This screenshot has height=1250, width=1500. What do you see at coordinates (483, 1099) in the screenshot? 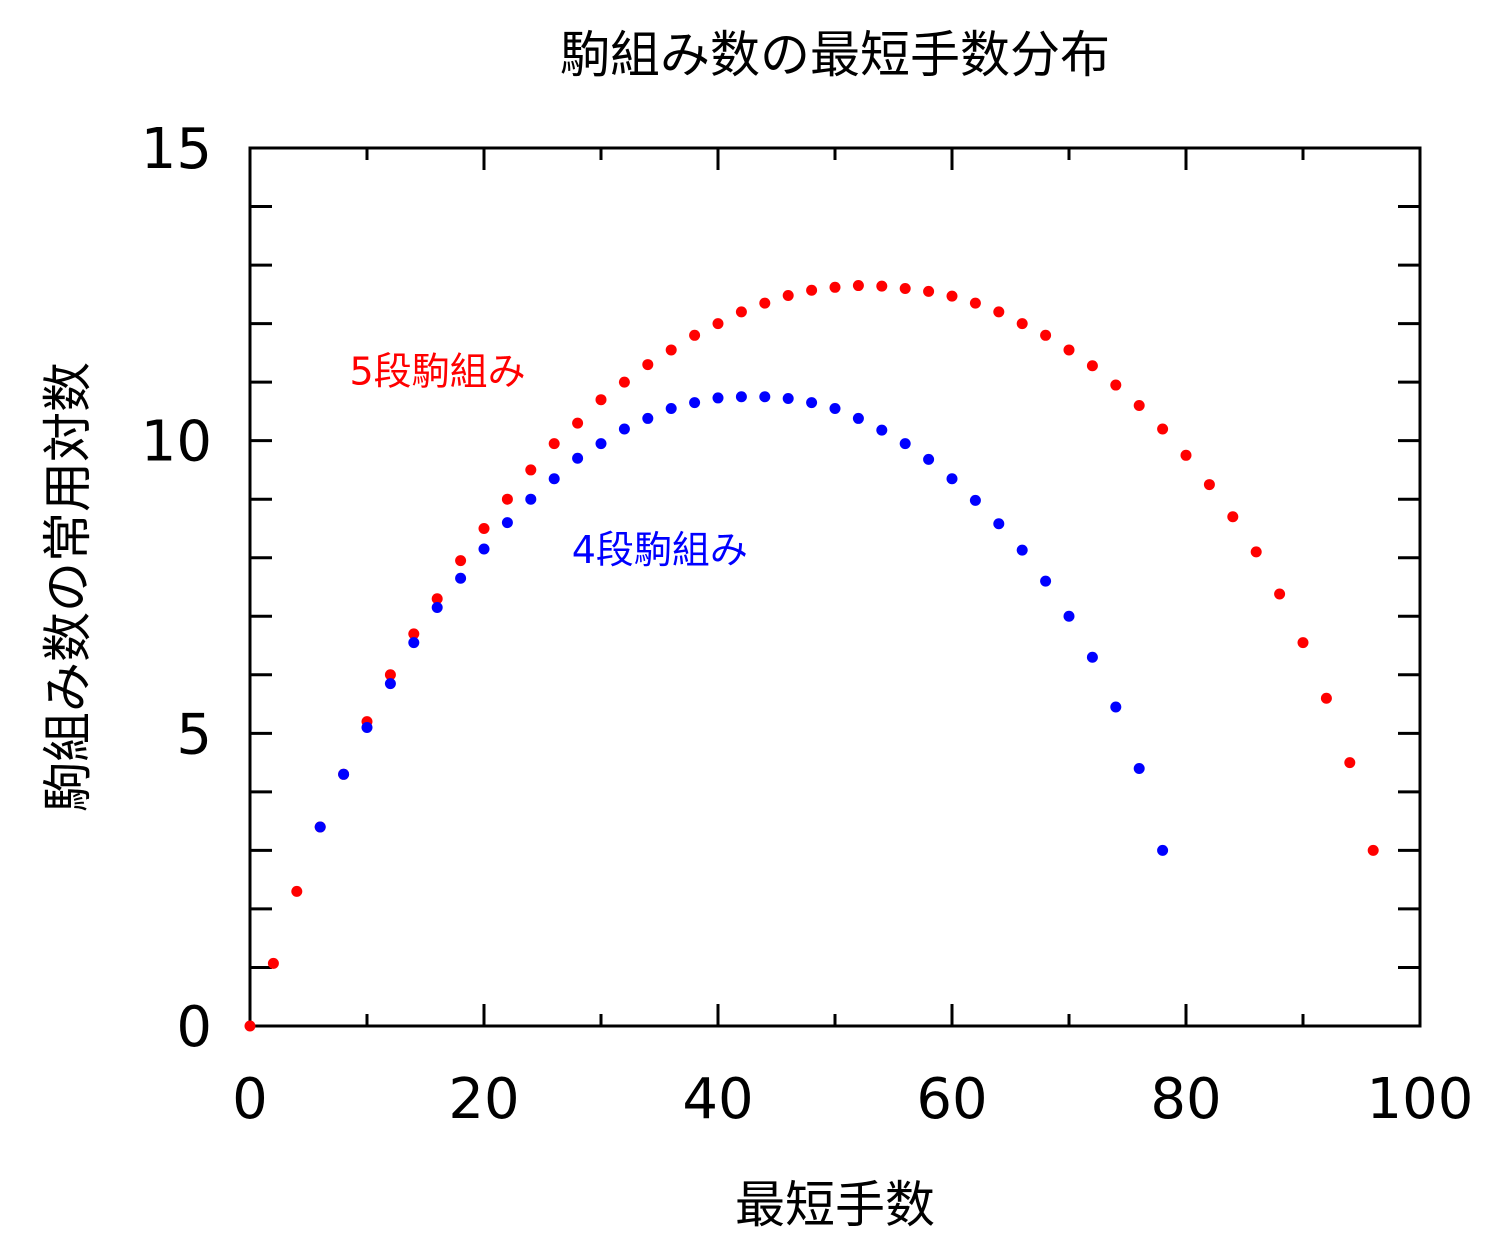
I see `x-tick-label: 20` at bounding box center [483, 1099].